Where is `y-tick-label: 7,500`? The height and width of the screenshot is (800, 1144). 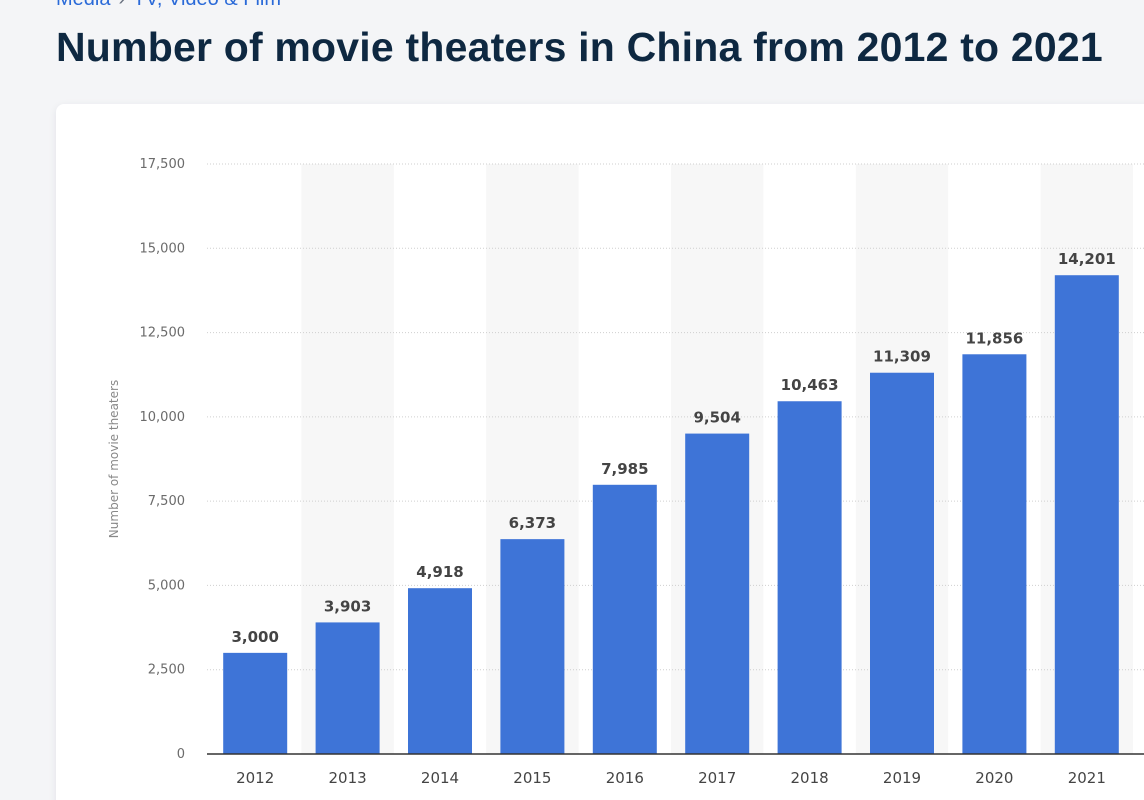
y-tick-label: 7,500 is located at coordinates (166, 501).